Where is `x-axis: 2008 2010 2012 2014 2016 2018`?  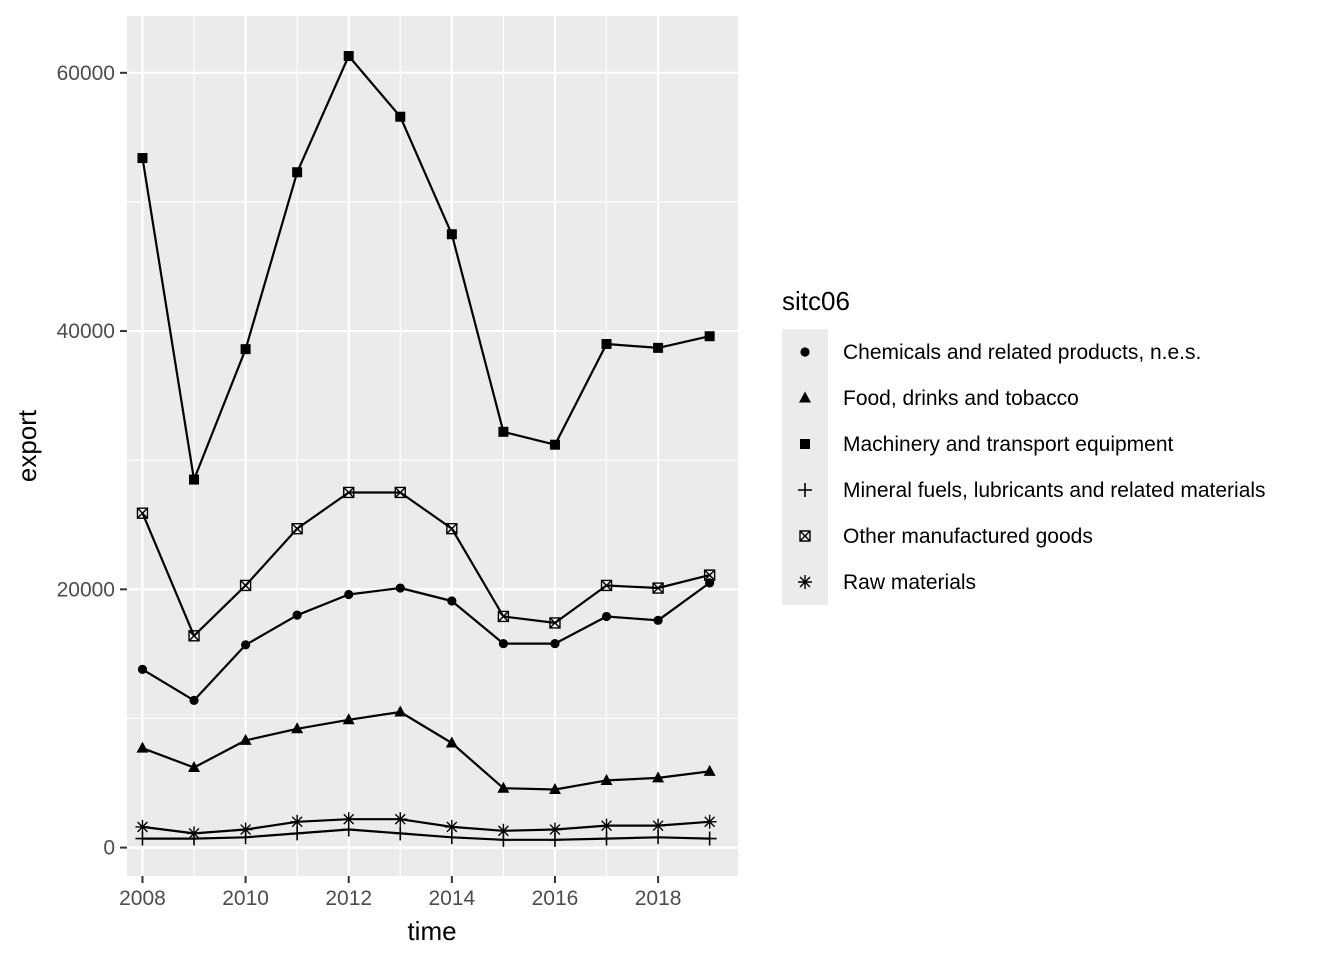 x-axis: 2008 2010 2012 2014 2016 2018 is located at coordinates (400, 893).